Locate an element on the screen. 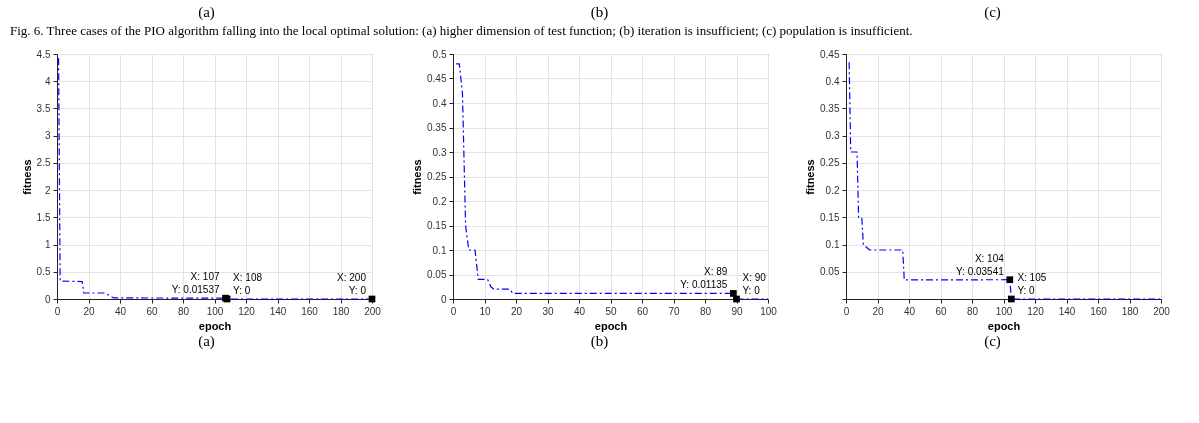  y-tick-label: 3.5 is located at coordinates (43, 108).